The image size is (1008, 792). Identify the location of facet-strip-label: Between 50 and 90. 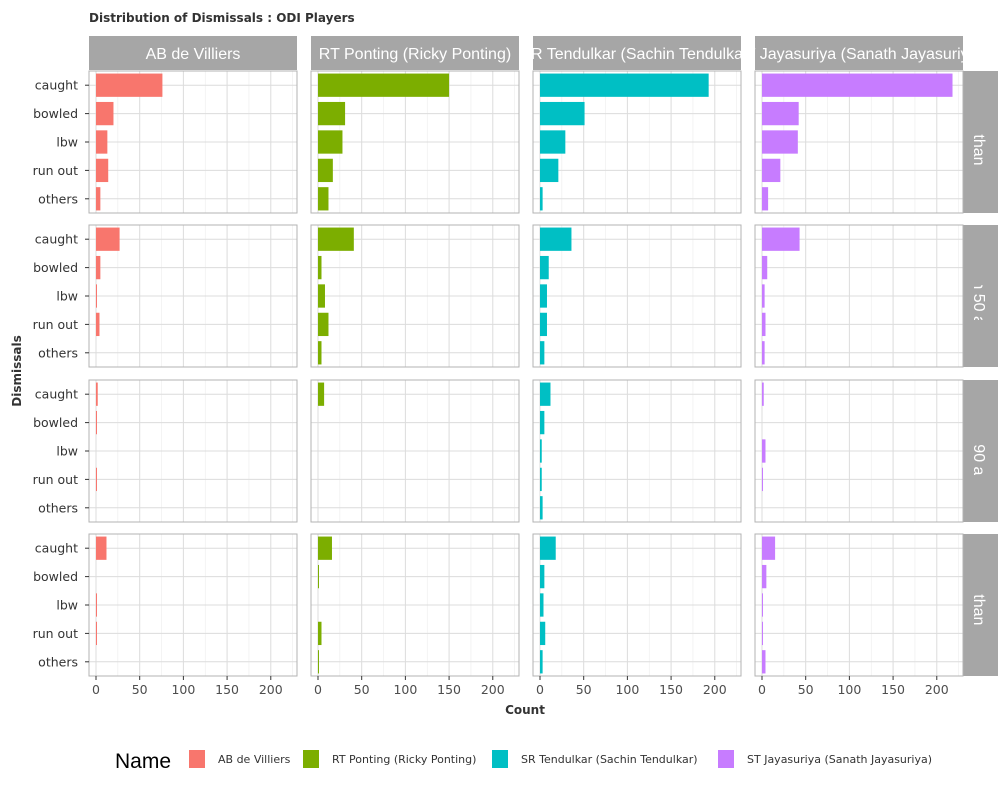
(978, 296).